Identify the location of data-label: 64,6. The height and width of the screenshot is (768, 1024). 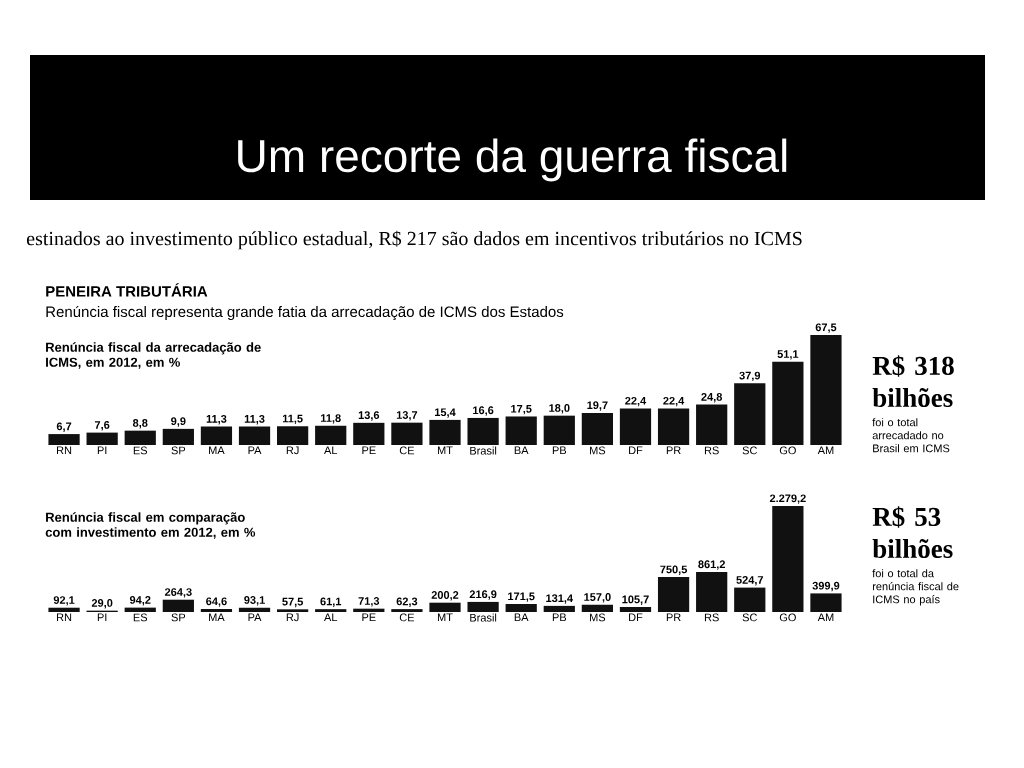
(216, 602).